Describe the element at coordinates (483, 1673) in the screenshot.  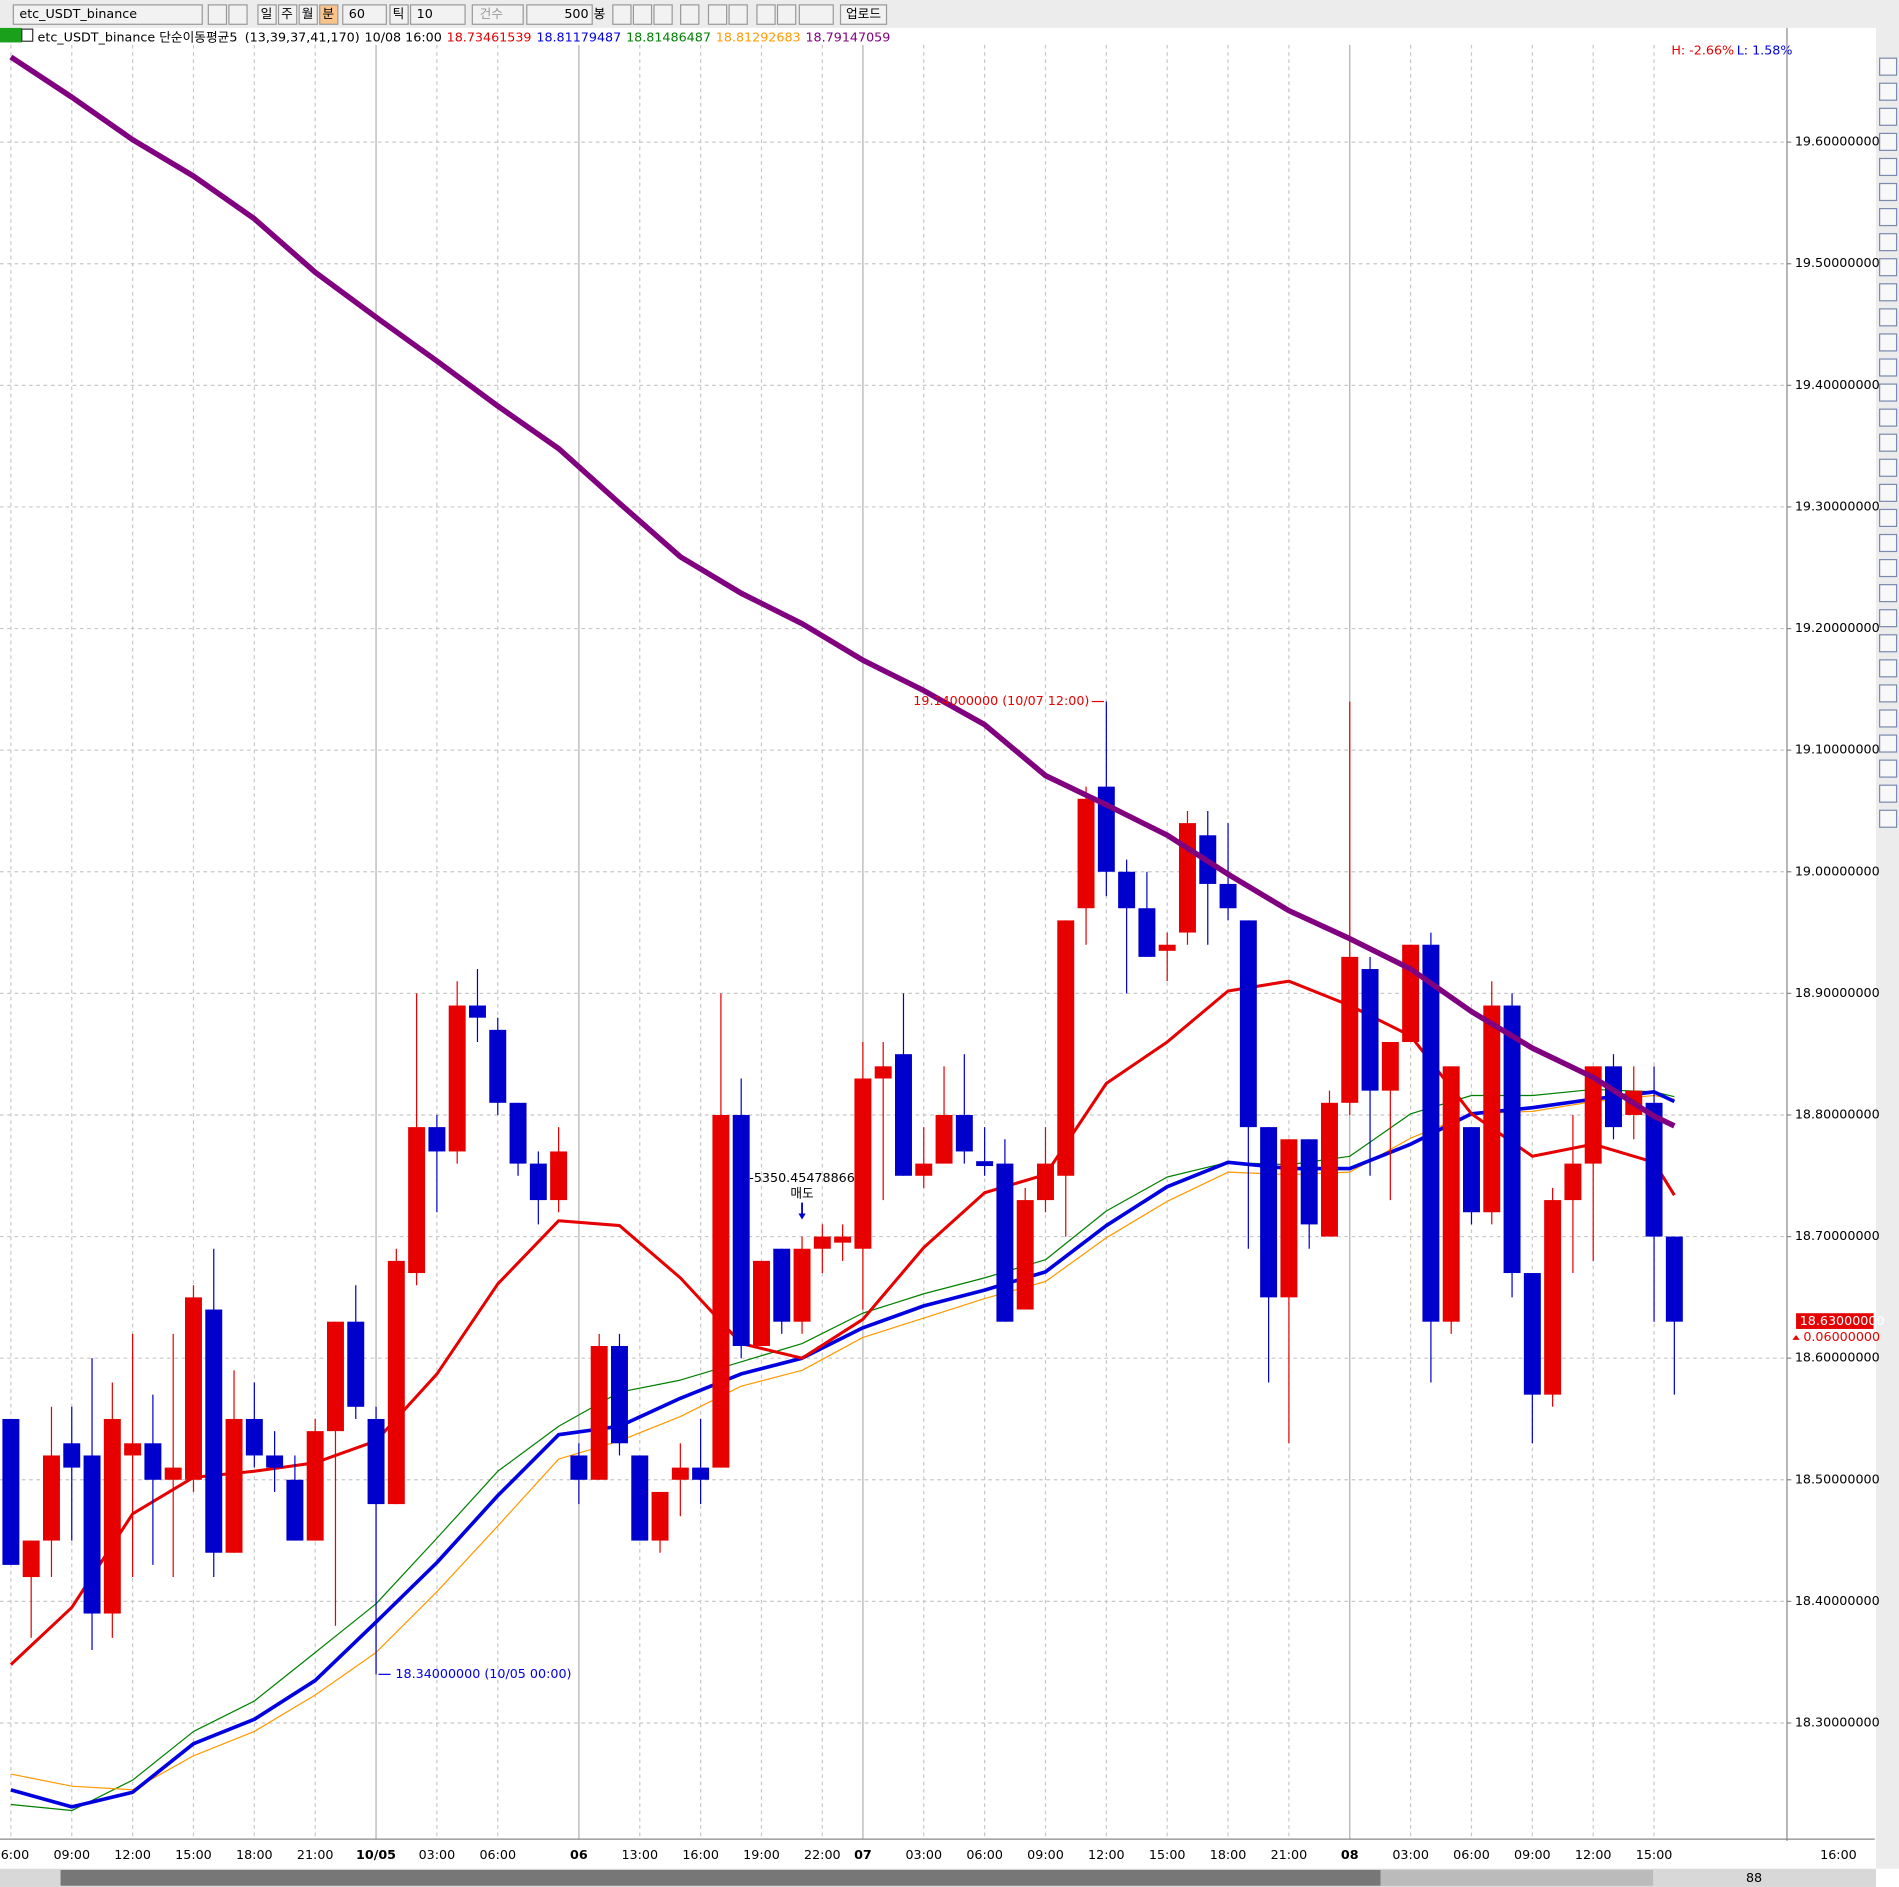
I see `annotation: 18.34000000 (10/05 00:00)` at that location.